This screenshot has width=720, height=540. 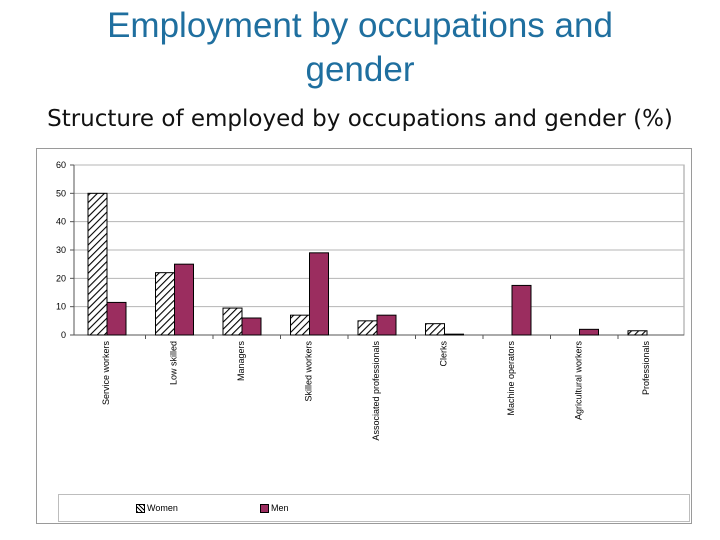 What do you see at coordinates (511, 378) in the screenshot?
I see `category-label: Machine operators` at bounding box center [511, 378].